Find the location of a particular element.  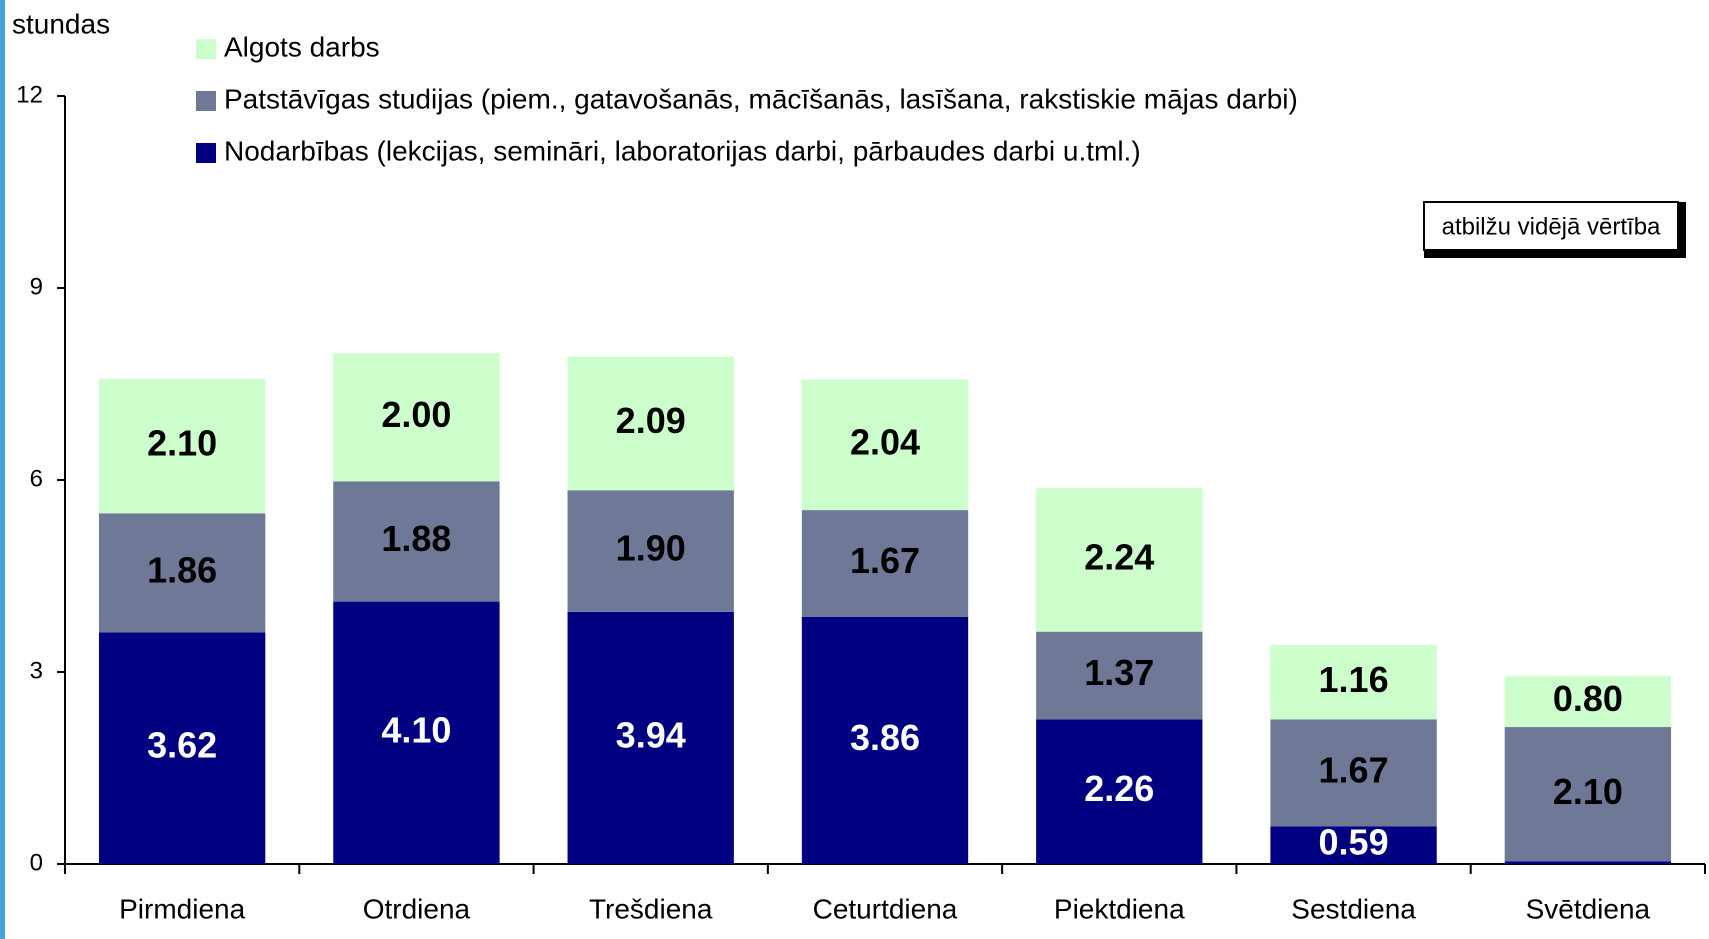

x-tick-label: Piektdiena is located at coordinates (1119, 908).